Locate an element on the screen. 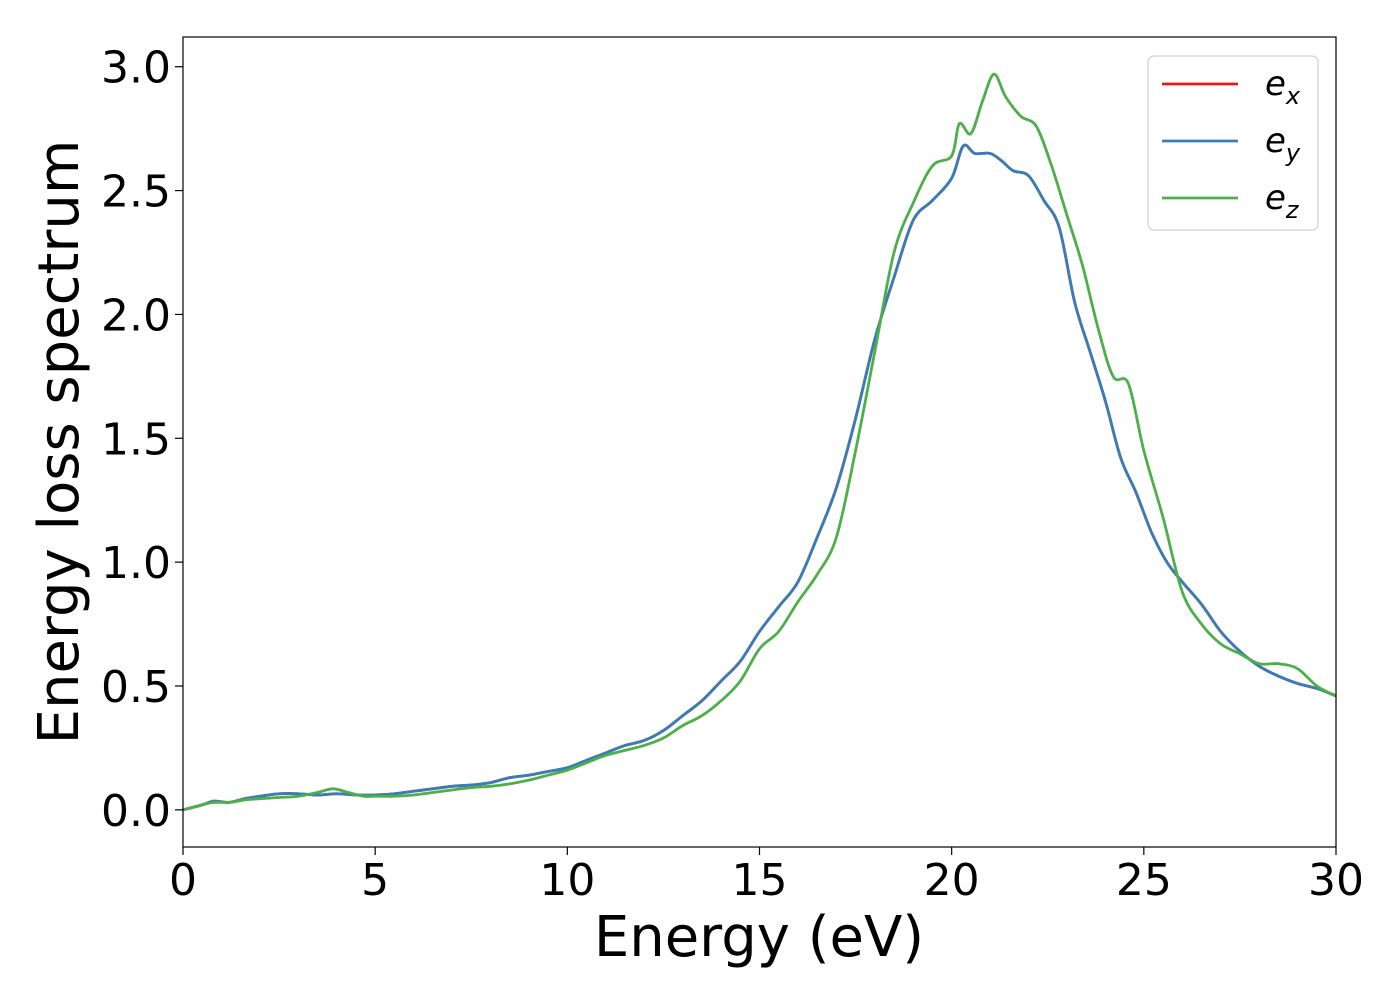 This screenshot has width=1400, height=1000. y-axis-ticks: 0.0 0.5 1.0 1.5 2.0 2.5 3.0 is located at coordinates (142, 440).